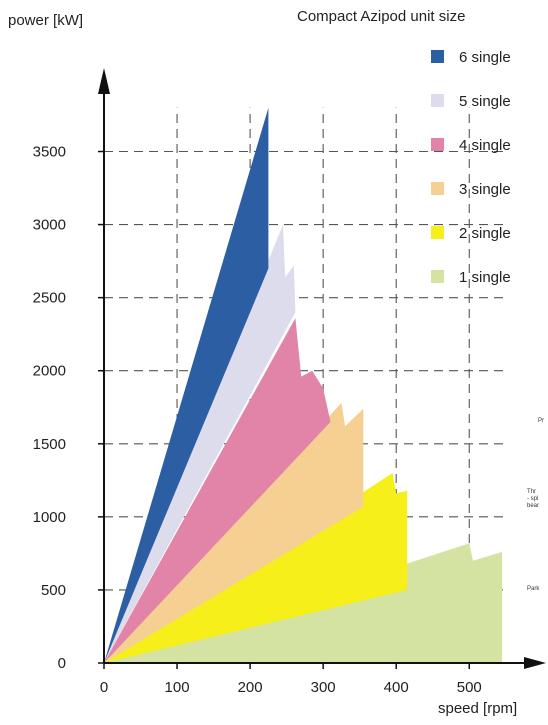  What do you see at coordinates (535, 663) in the screenshot?
I see `x-axis-arrow` at bounding box center [535, 663].